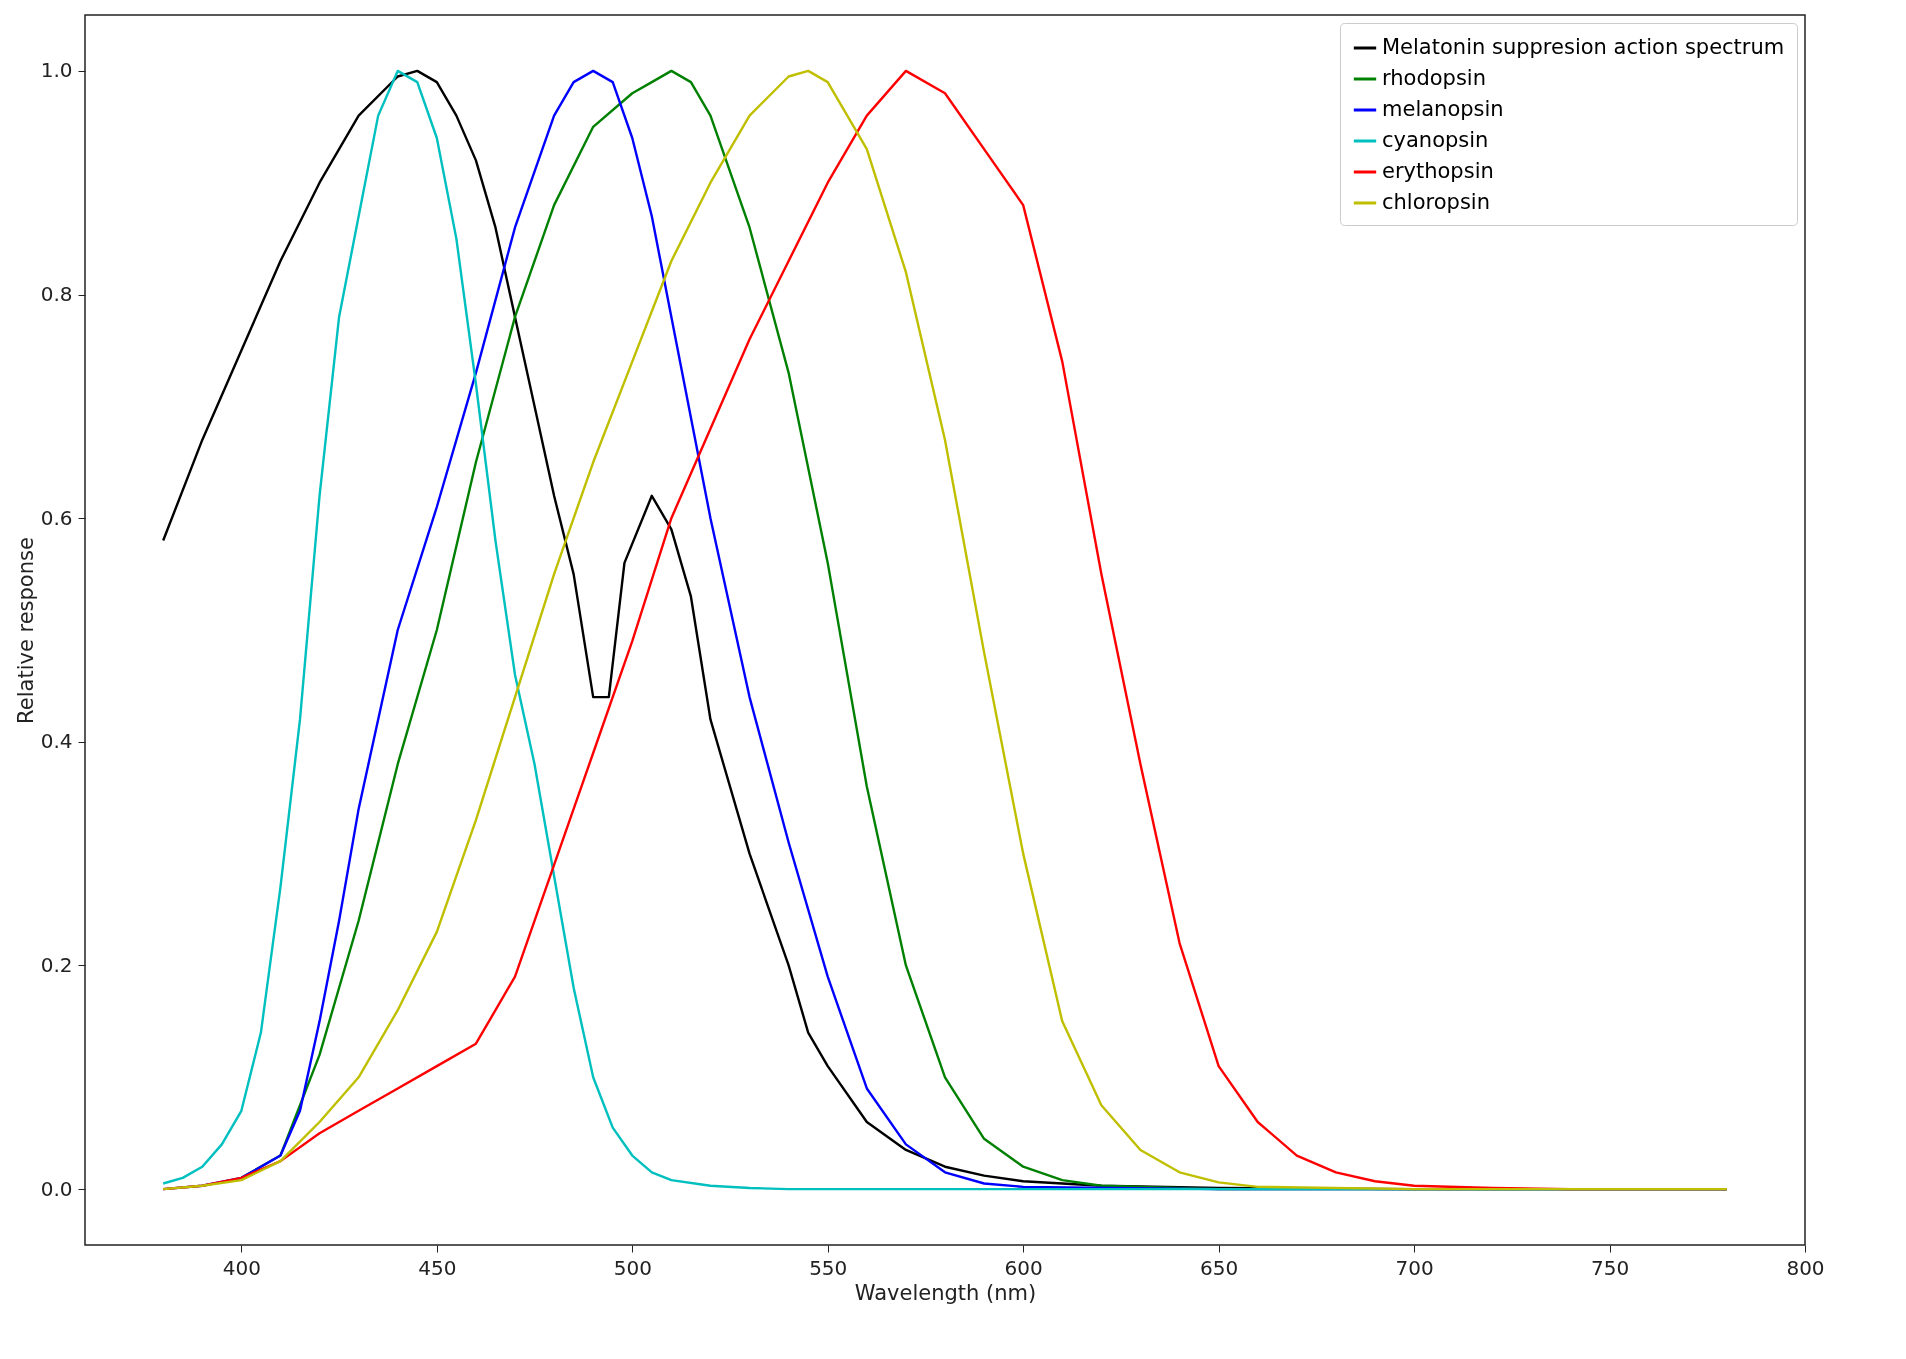 The width and height of the screenshot is (1906, 1359). I want to click on legend-label: cyanopsin, so click(1435, 140).